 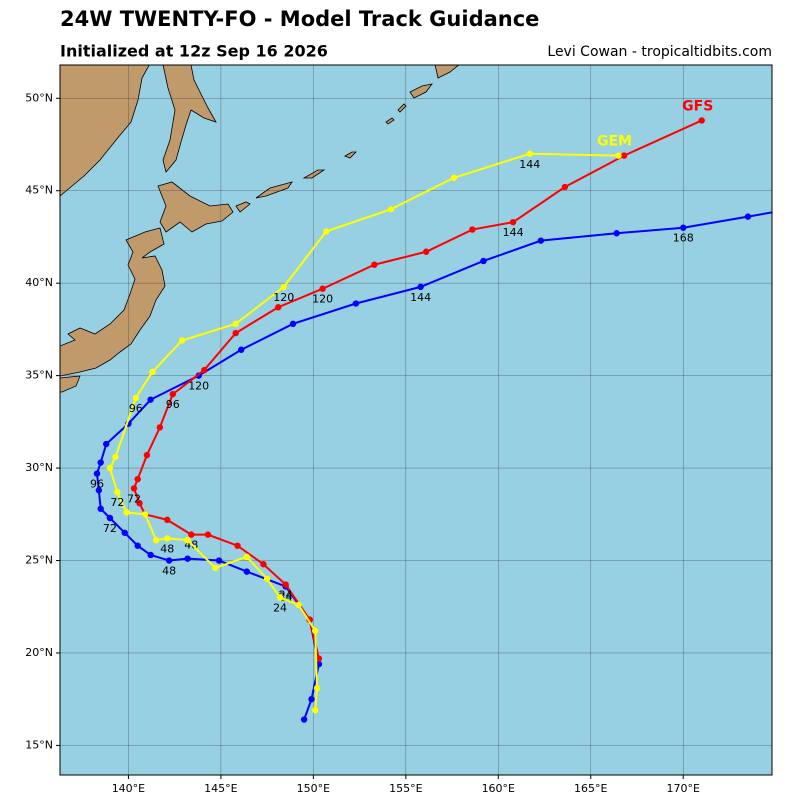 I want to click on y-tick-label: 20°N, so click(x=39, y=652).